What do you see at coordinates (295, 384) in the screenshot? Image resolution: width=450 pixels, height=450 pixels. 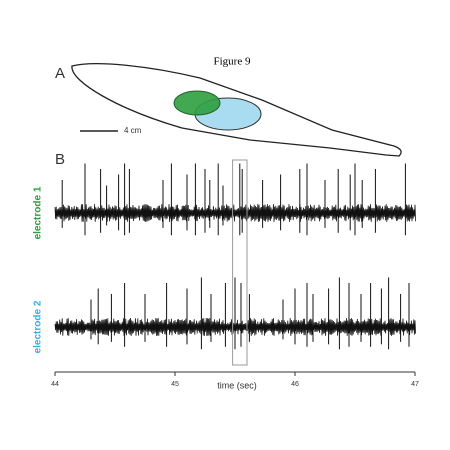 I see `x-tick-label: 46` at bounding box center [295, 384].